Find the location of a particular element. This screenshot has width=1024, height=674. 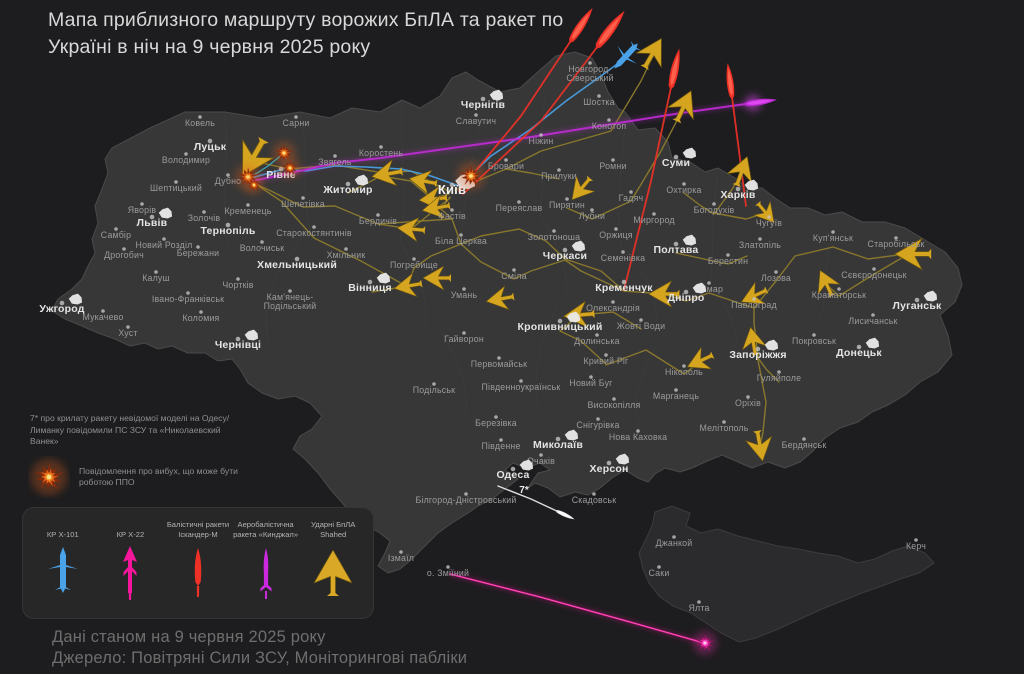

city-label: Охтирка is located at coordinates (683, 190).